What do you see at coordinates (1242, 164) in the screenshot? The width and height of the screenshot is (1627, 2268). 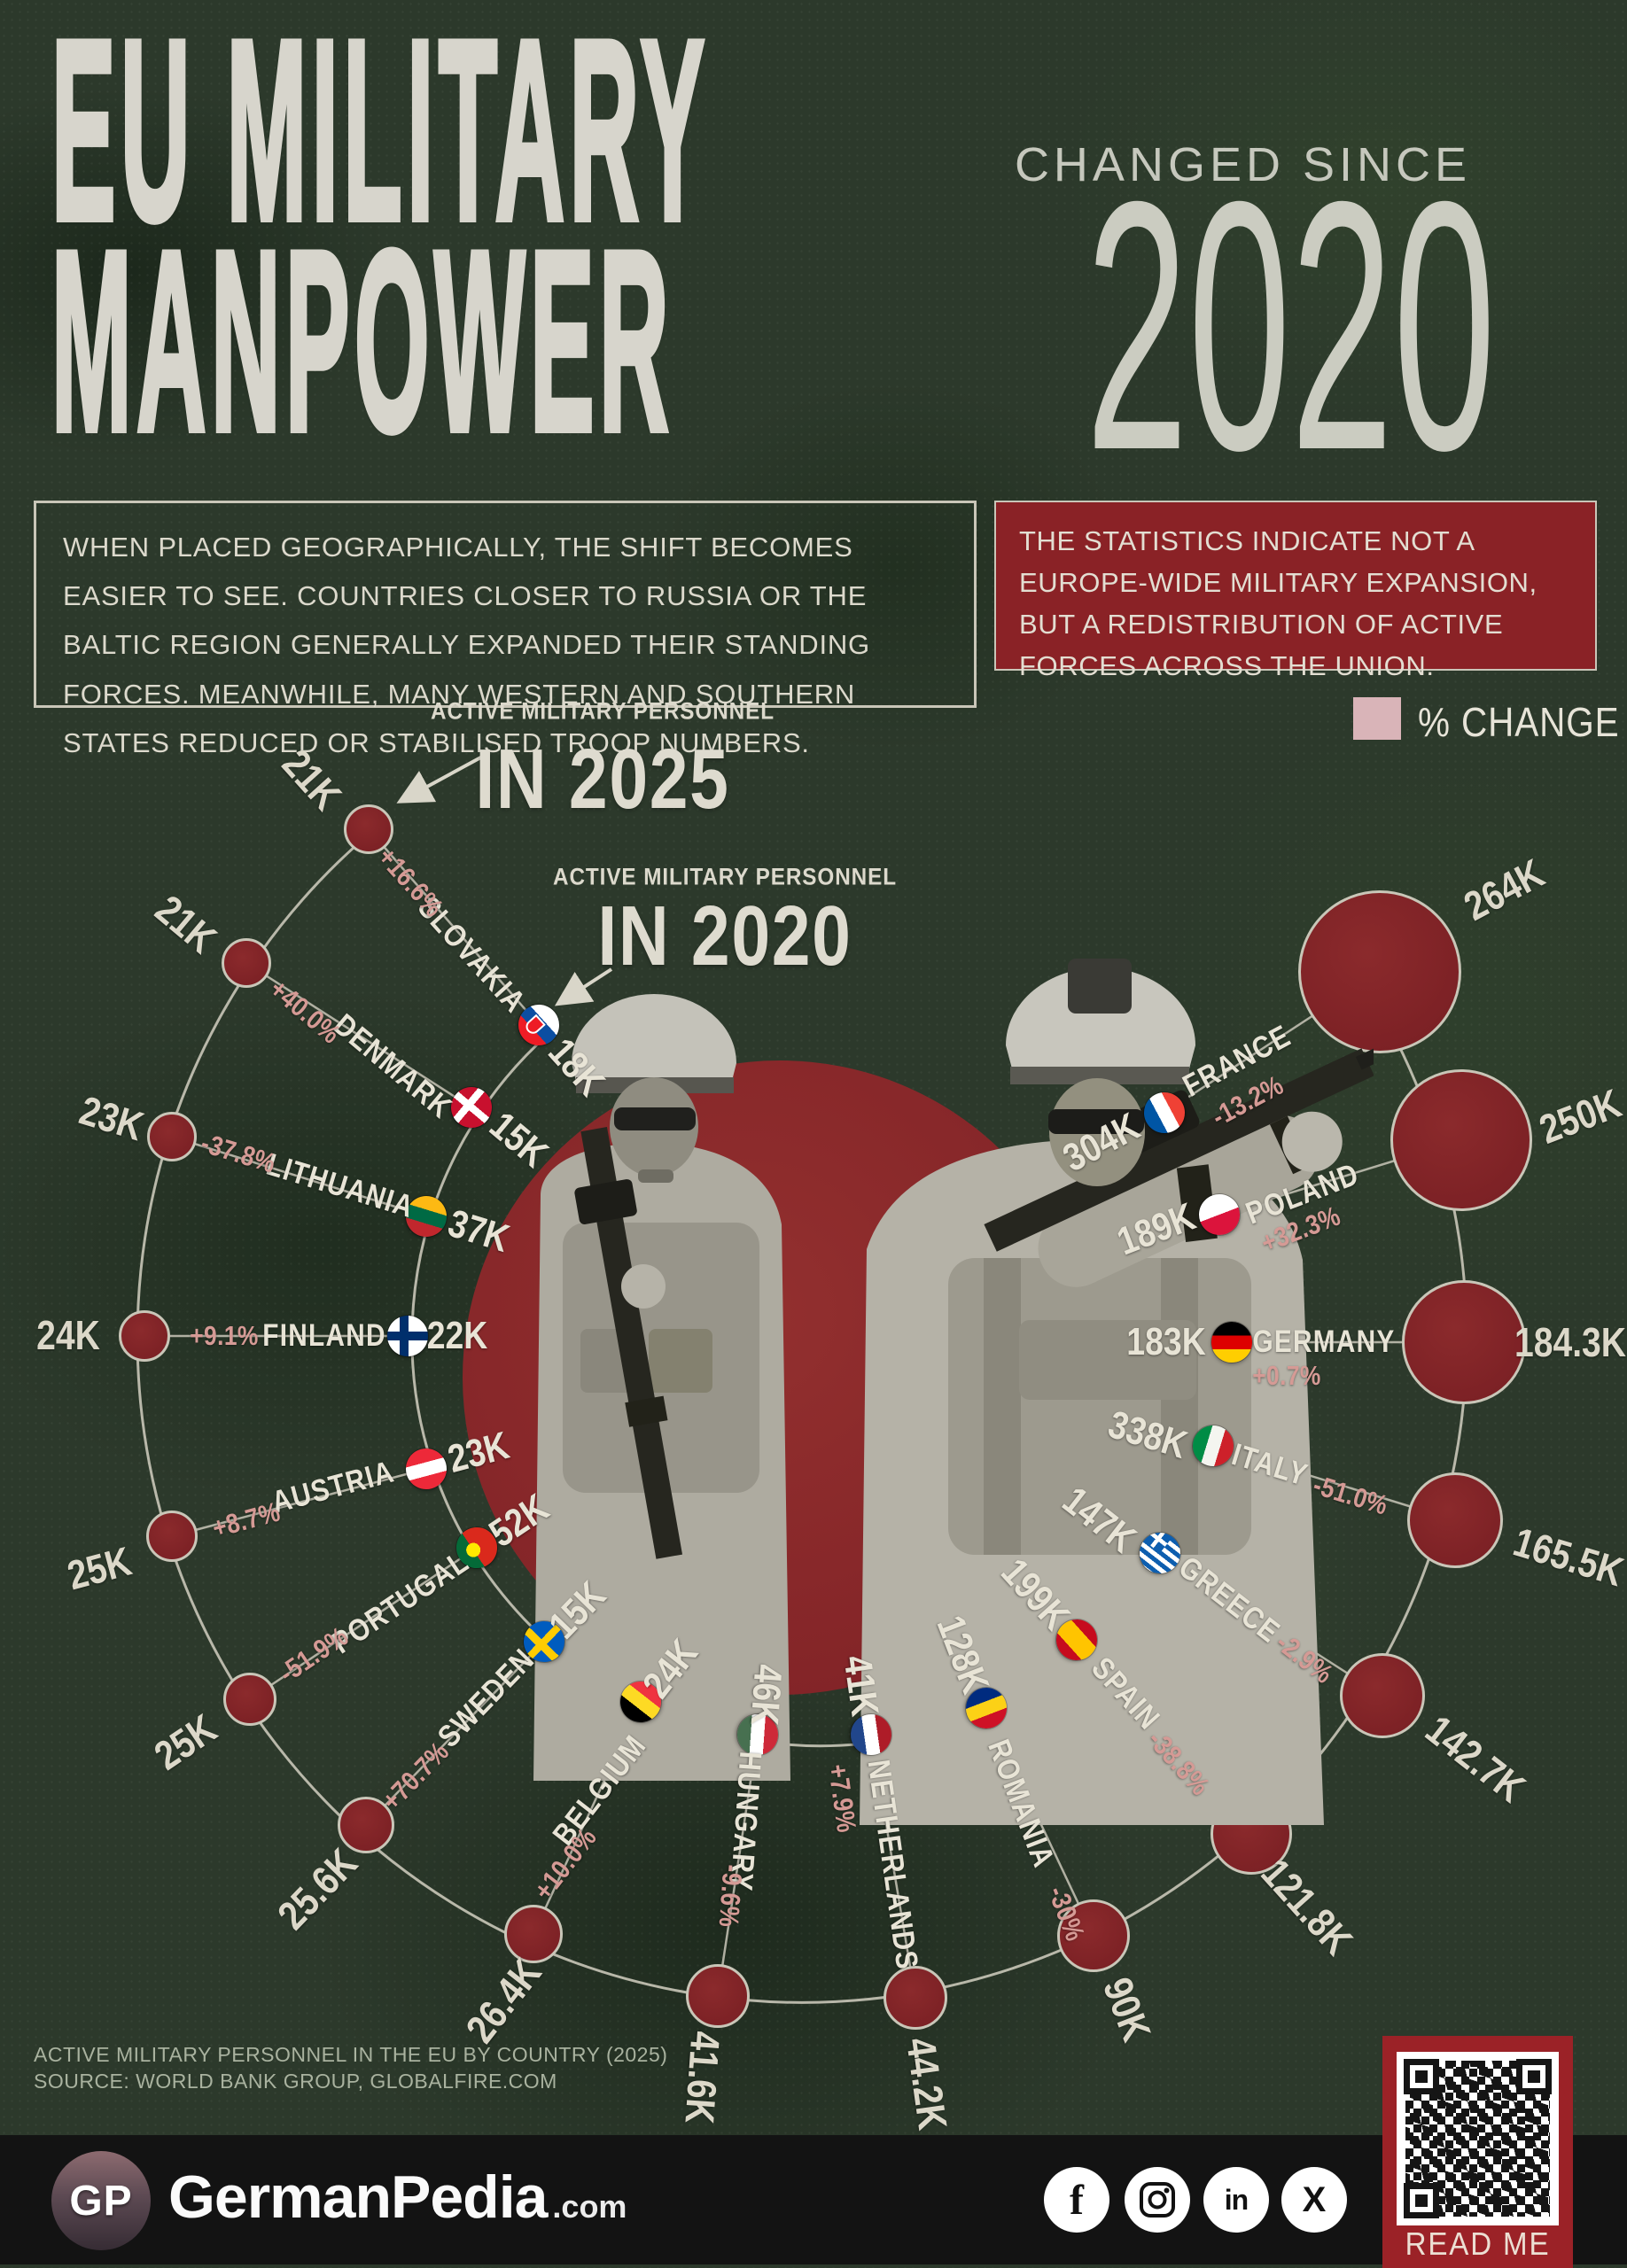 I see `title-tag-changed-since: CHANGED SINCE` at bounding box center [1242, 164].